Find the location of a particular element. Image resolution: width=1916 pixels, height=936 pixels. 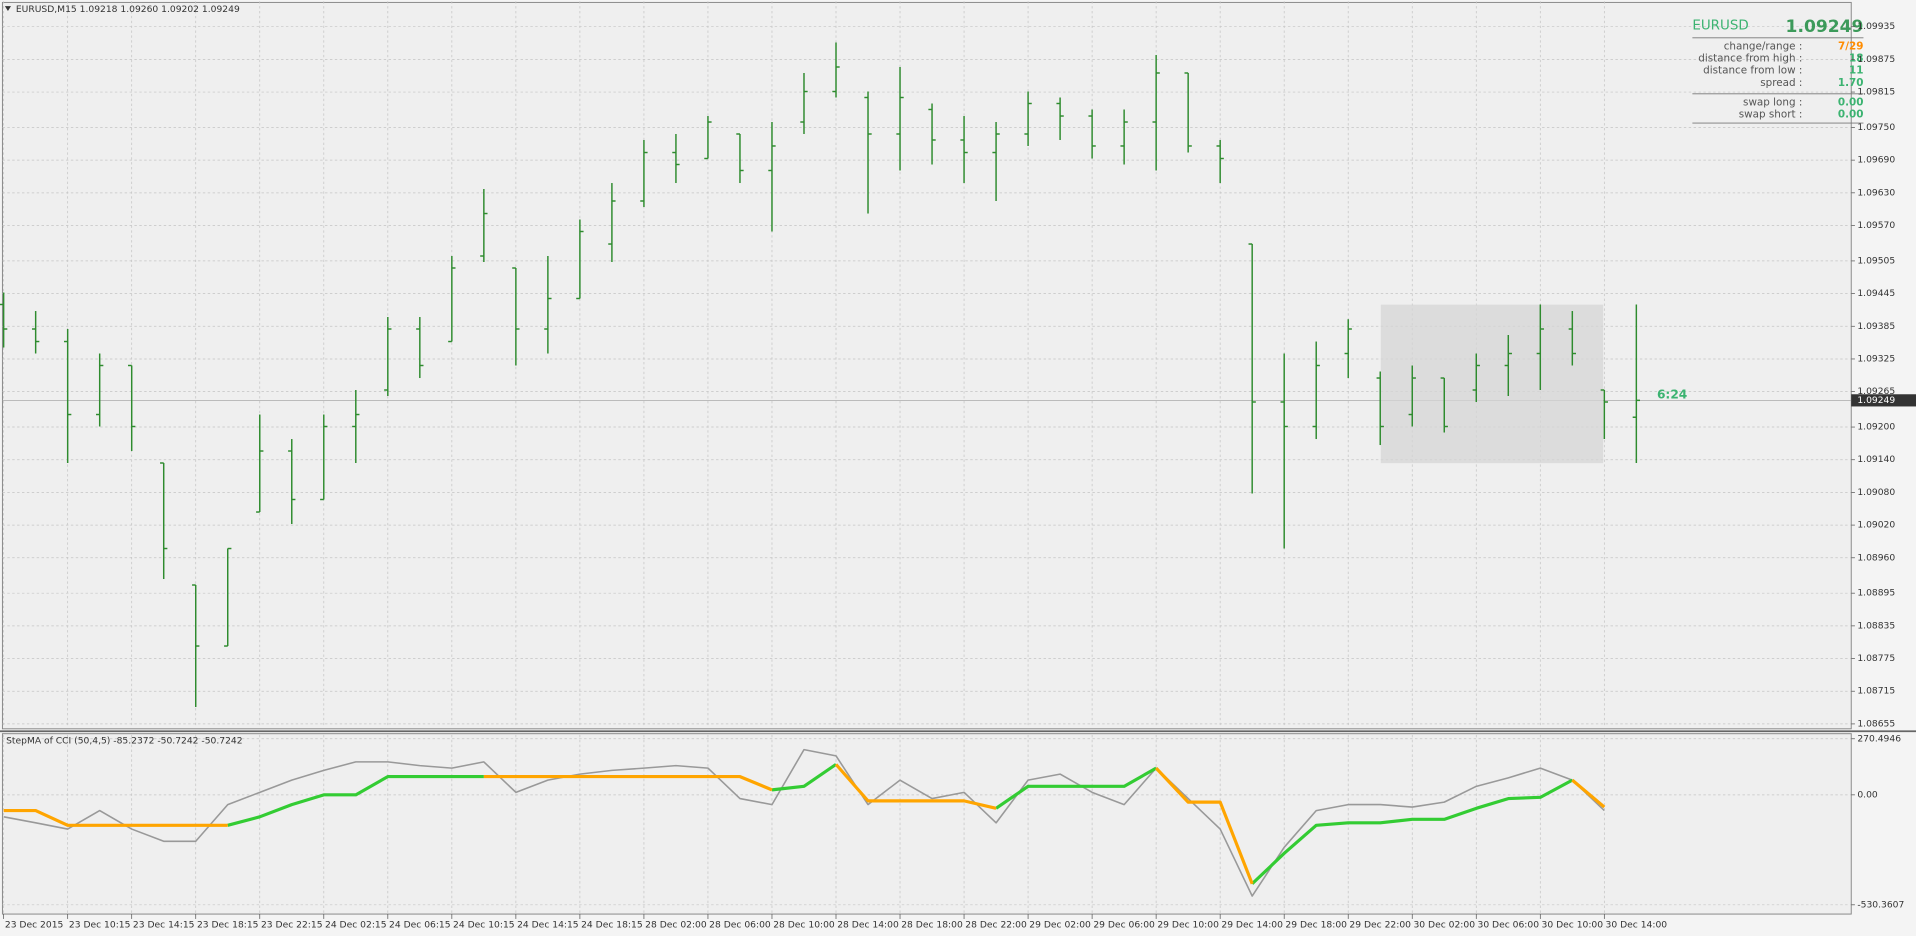

info-price: 1.09249 is located at coordinates (1825, 27).